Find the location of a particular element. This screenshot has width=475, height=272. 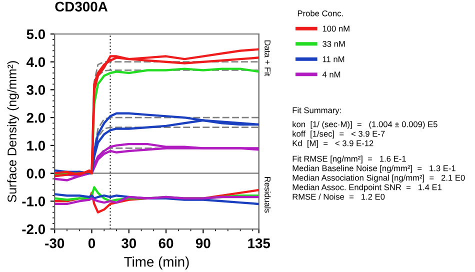

text: Fit Summary: is located at coordinates (316, 111).